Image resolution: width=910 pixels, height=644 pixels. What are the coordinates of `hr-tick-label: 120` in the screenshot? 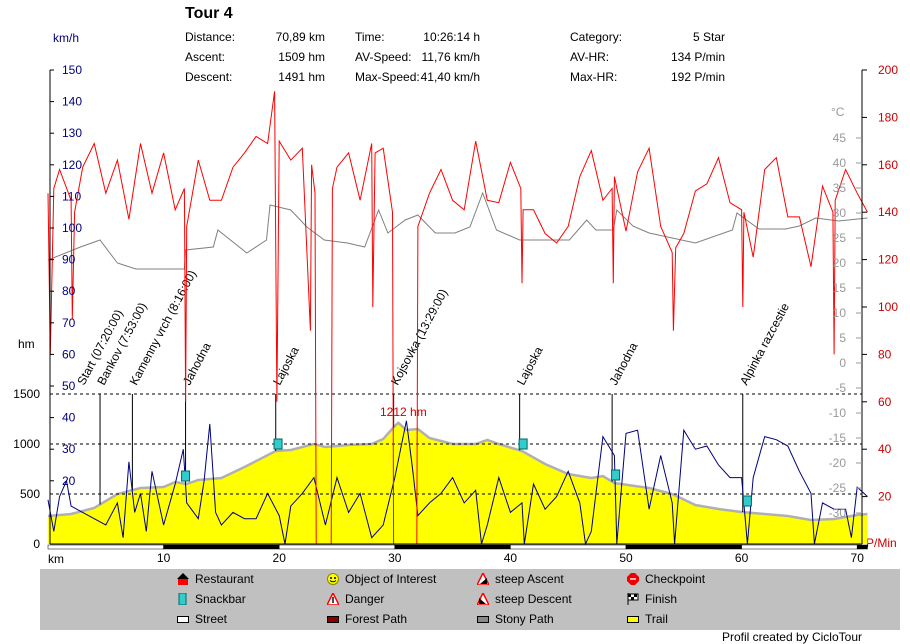 It's located at (888, 260).